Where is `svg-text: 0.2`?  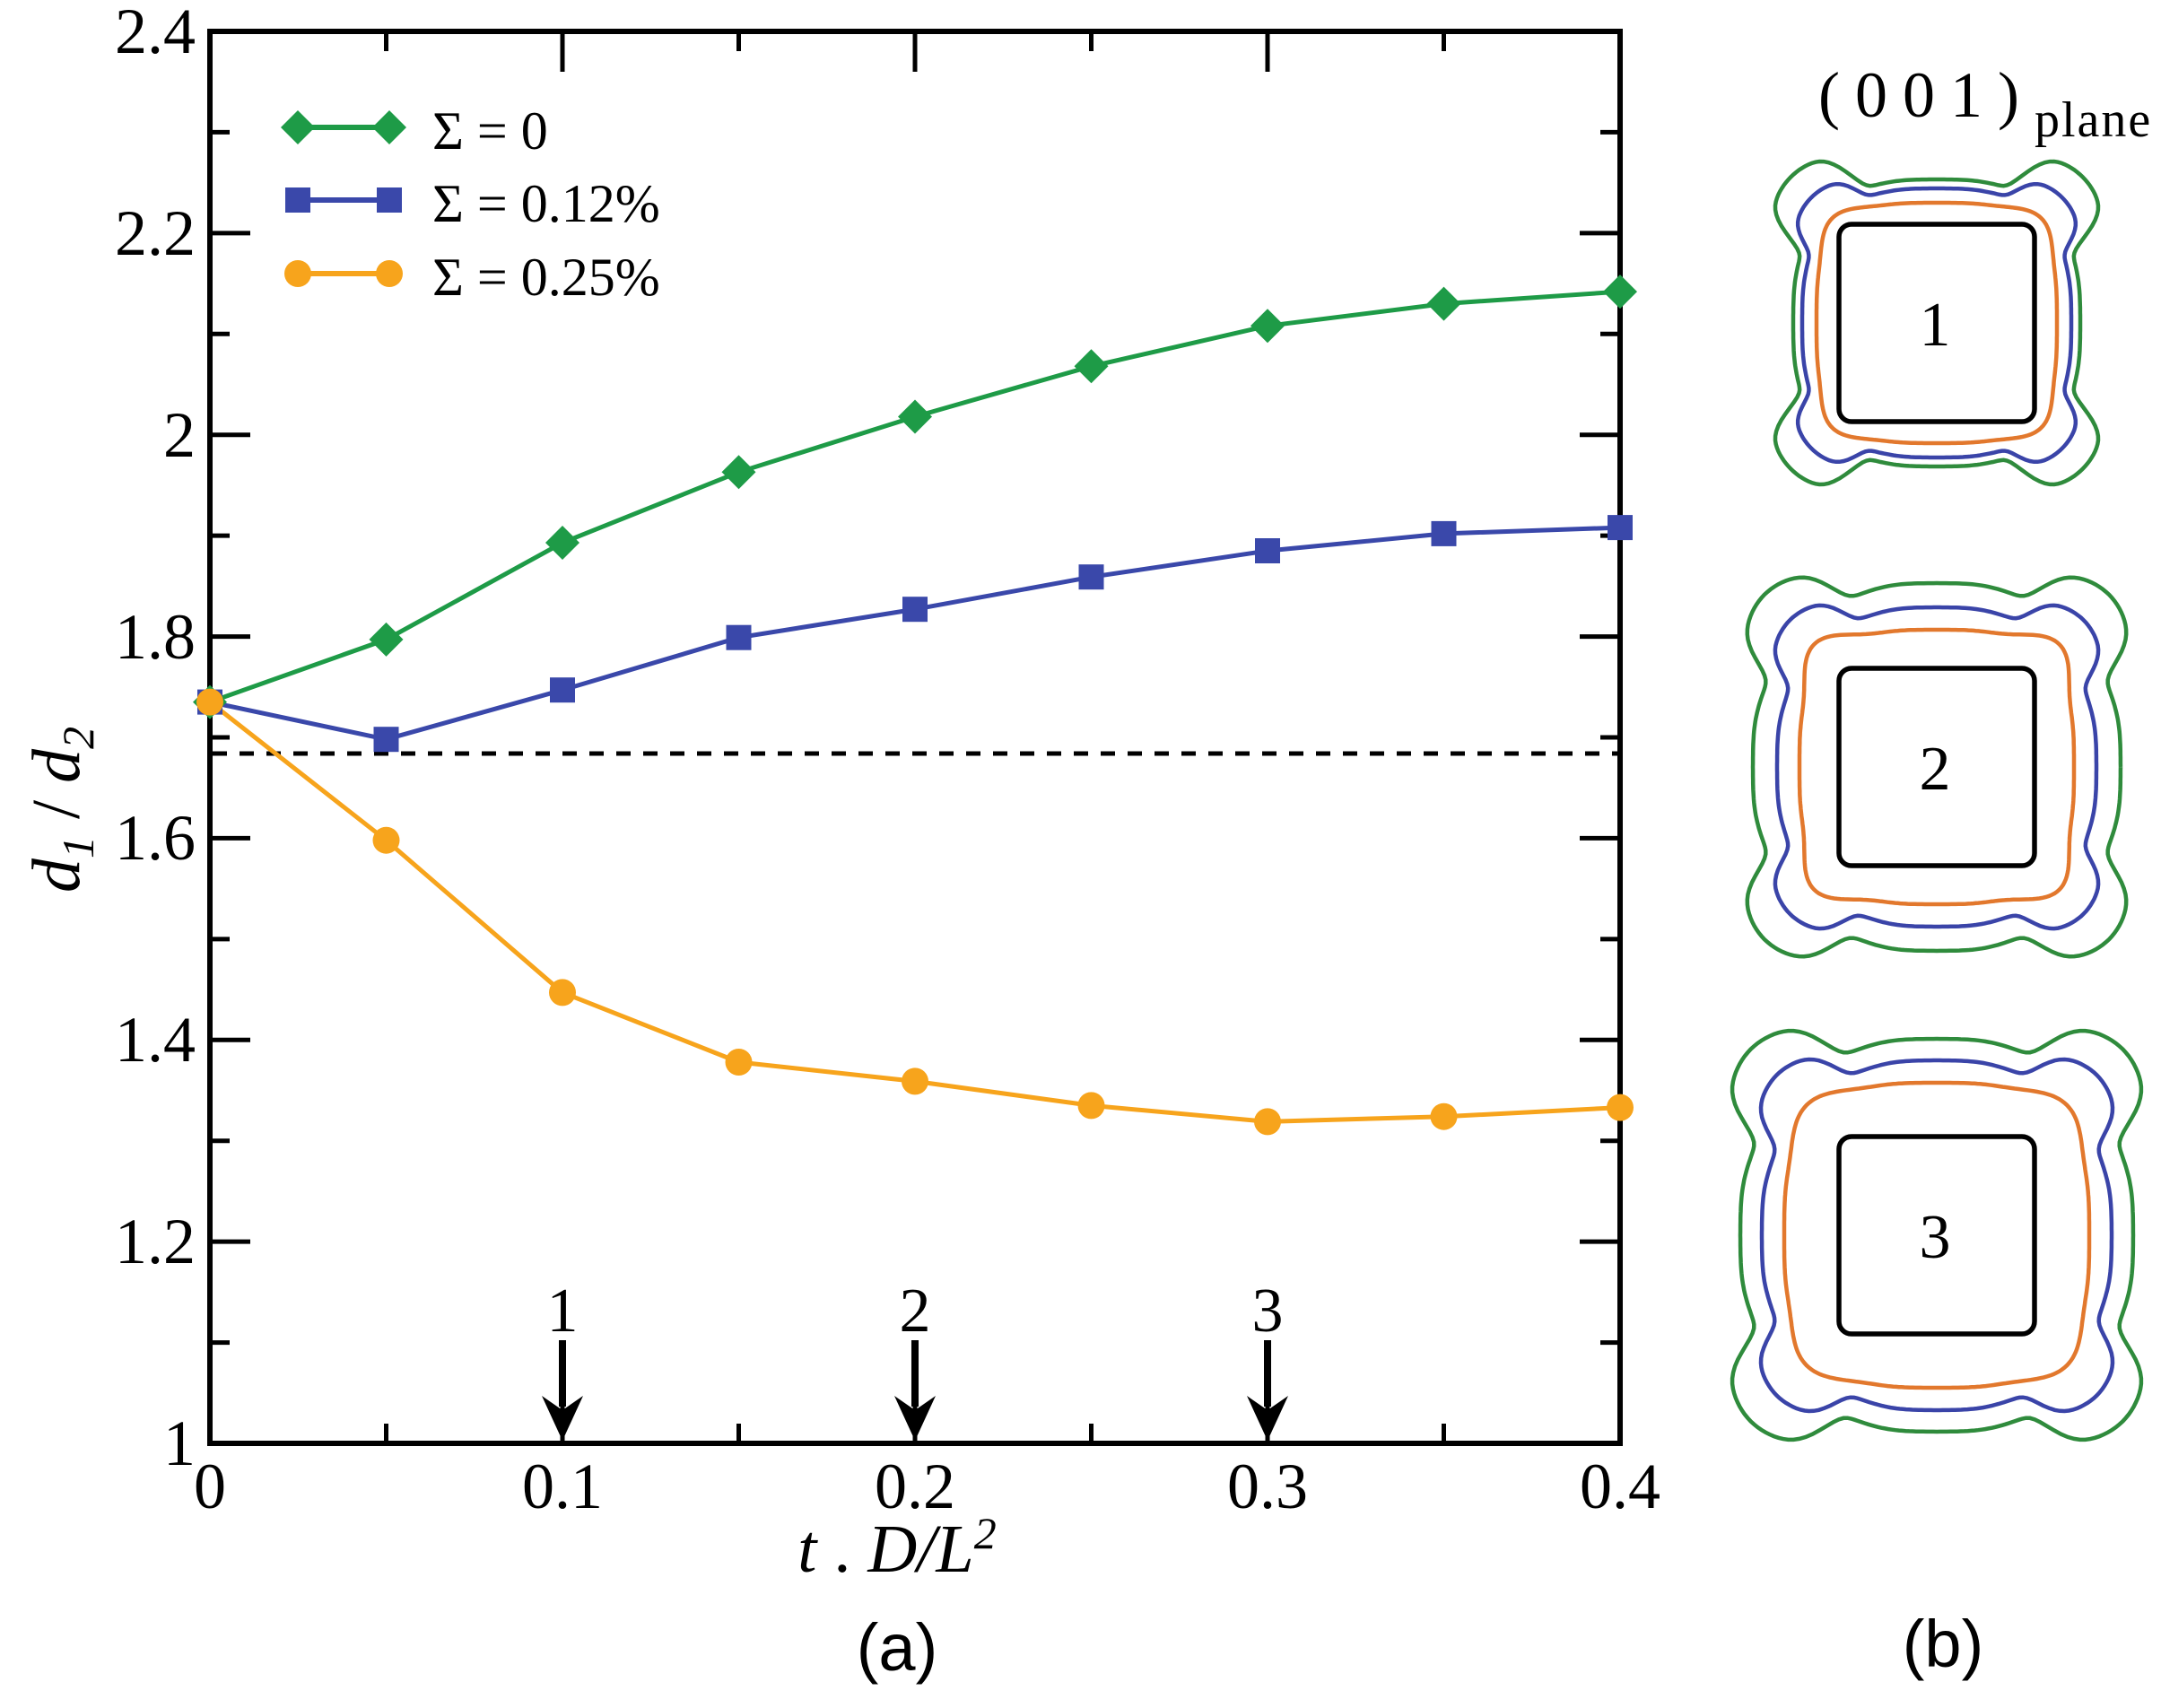 svg-text: 0.2 is located at coordinates (915, 1486).